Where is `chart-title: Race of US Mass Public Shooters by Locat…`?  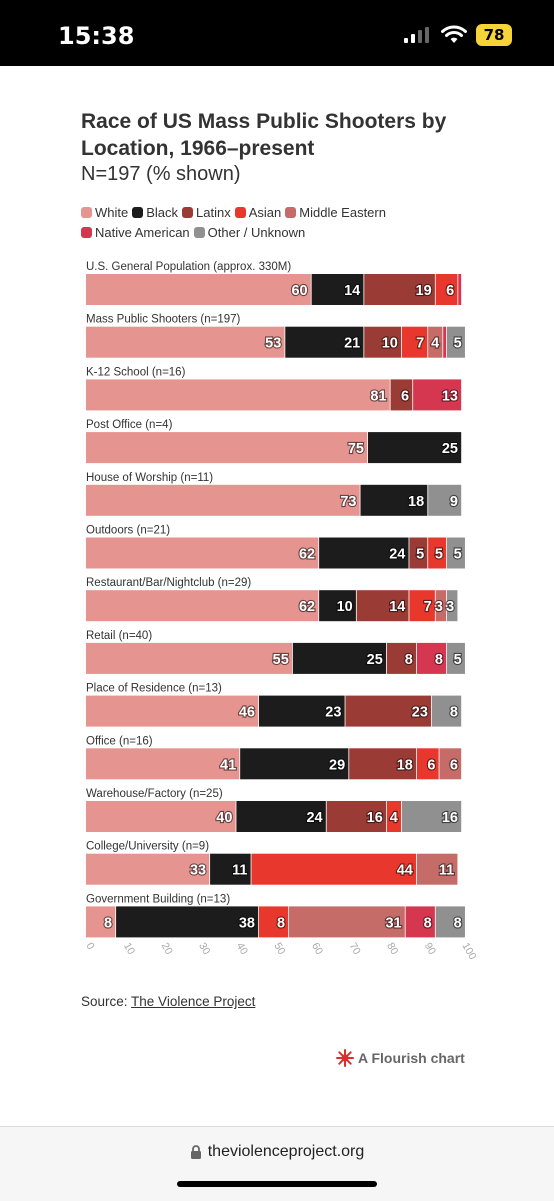 chart-title: Race of US Mass Public Shooters by Locat… is located at coordinates (264, 135).